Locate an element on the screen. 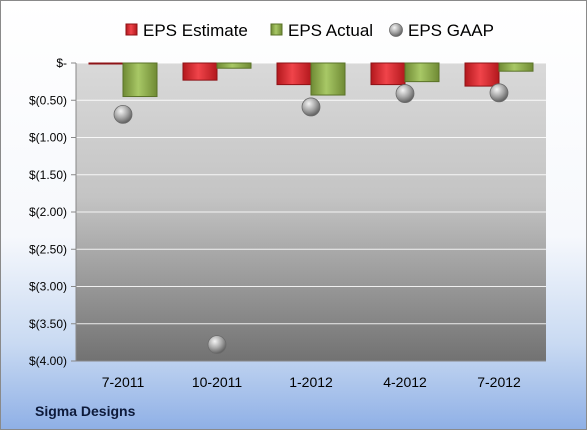  y-tick-label: $(0.50) is located at coordinates (48, 100).